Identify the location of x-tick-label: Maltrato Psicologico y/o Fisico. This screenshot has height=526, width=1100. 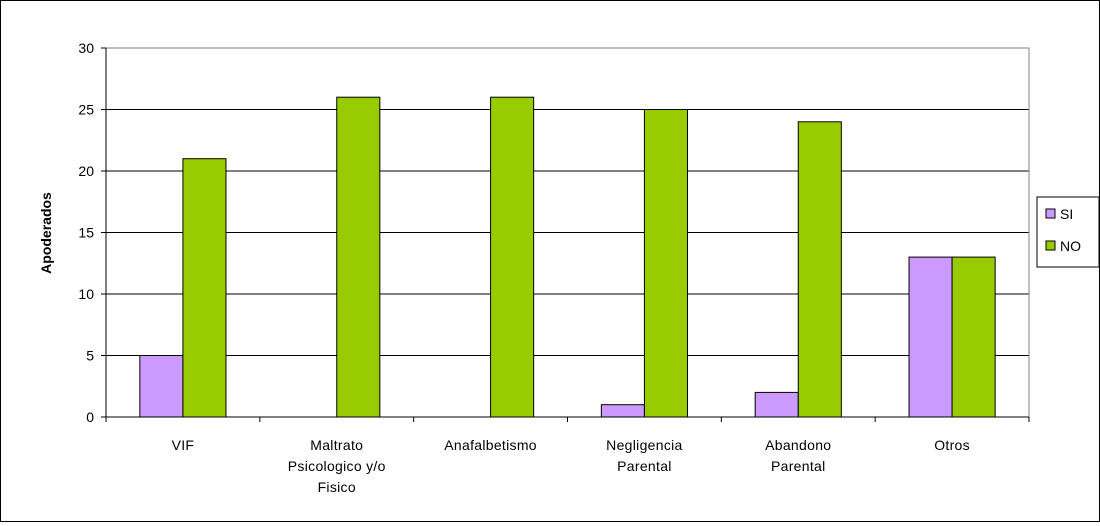
(337, 466).